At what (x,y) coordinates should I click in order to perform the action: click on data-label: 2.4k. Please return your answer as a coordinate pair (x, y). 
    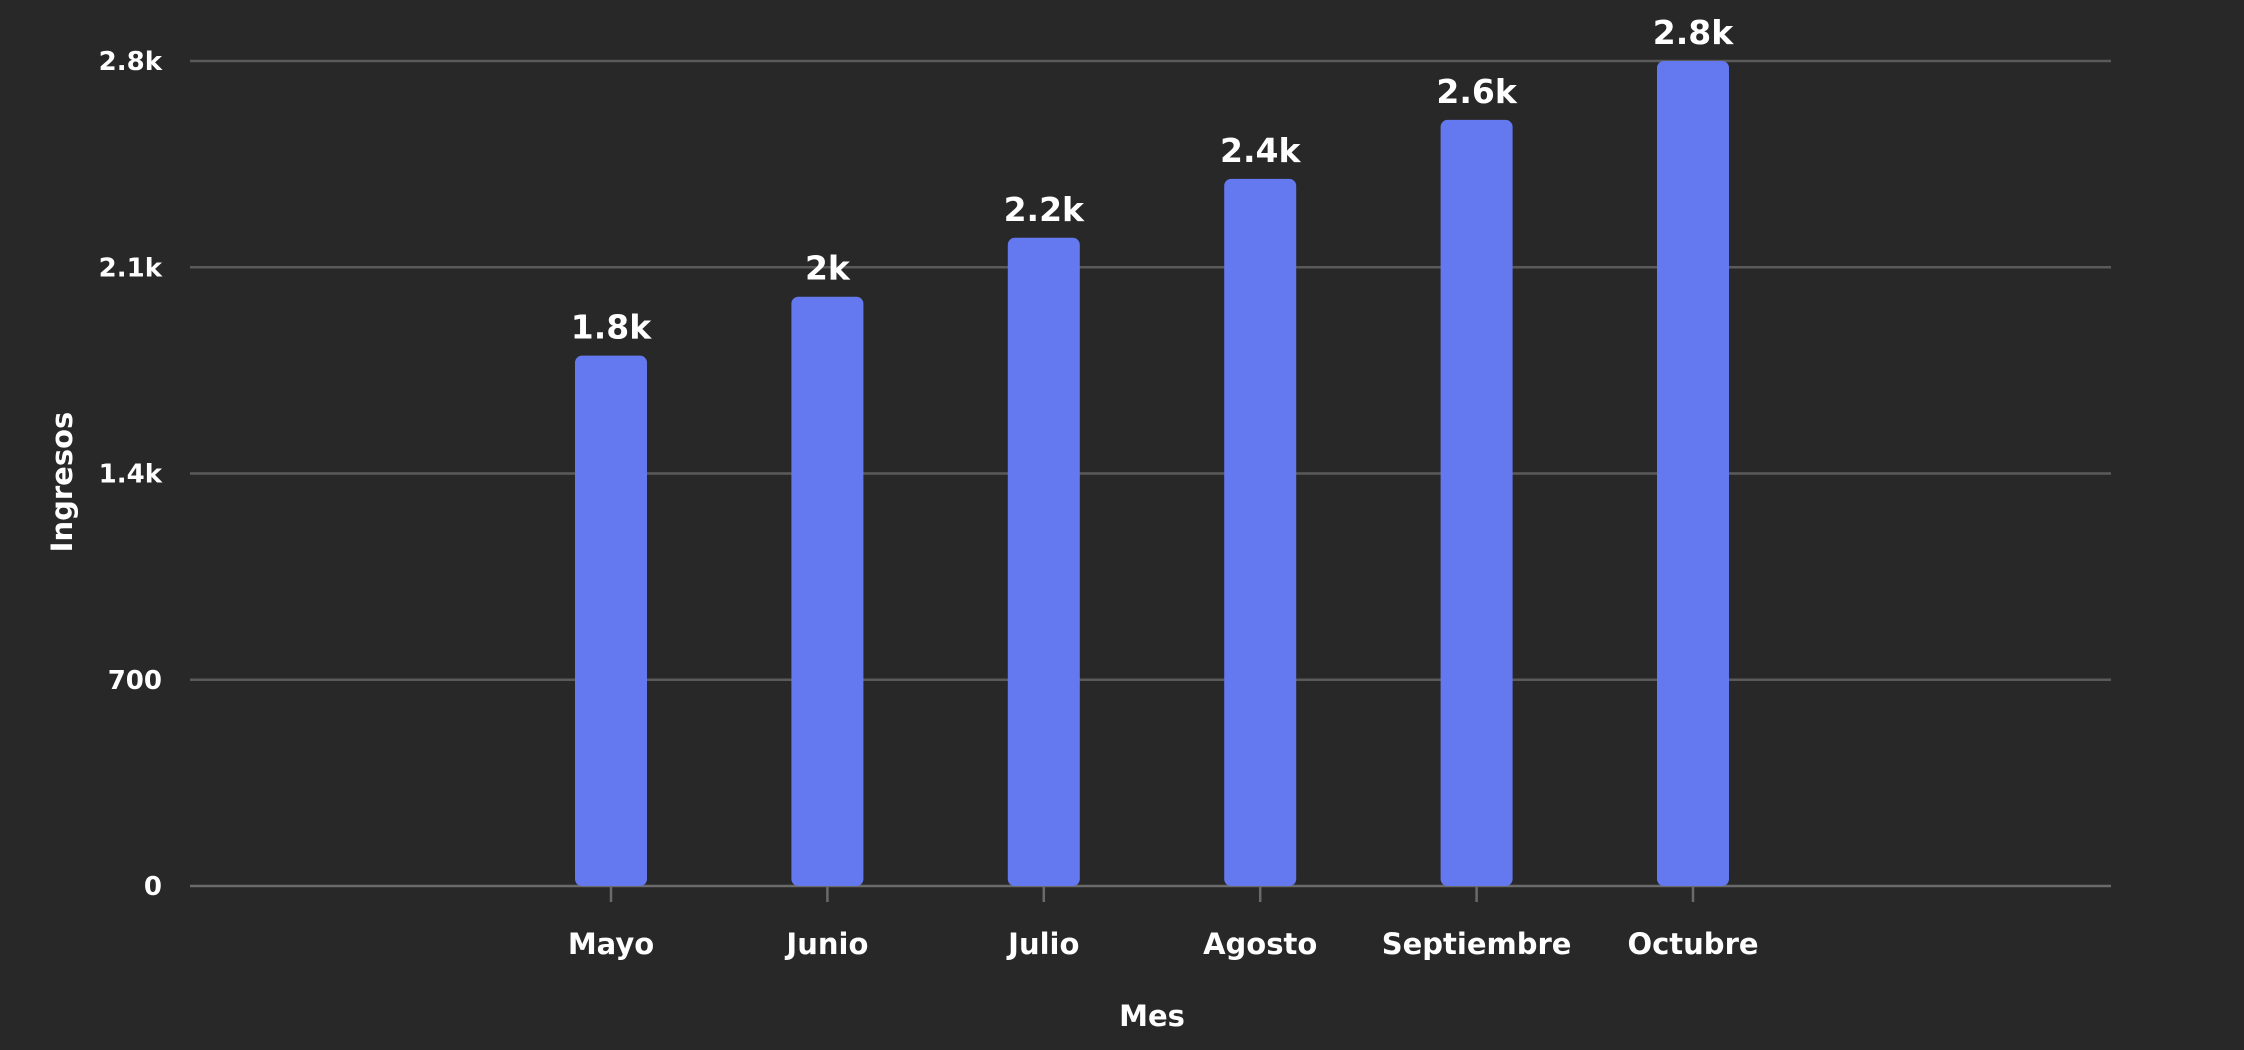
    Looking at the image, I should click on (1260, 150).